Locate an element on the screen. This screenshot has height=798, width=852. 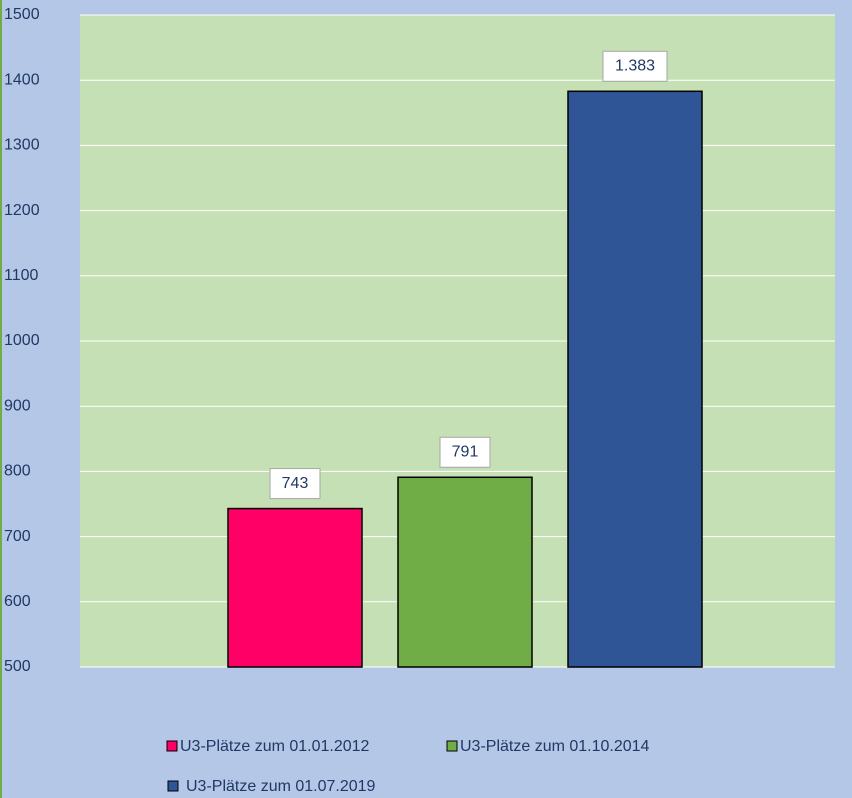
data-label: 1.383 is located at coordinates (635, 66).